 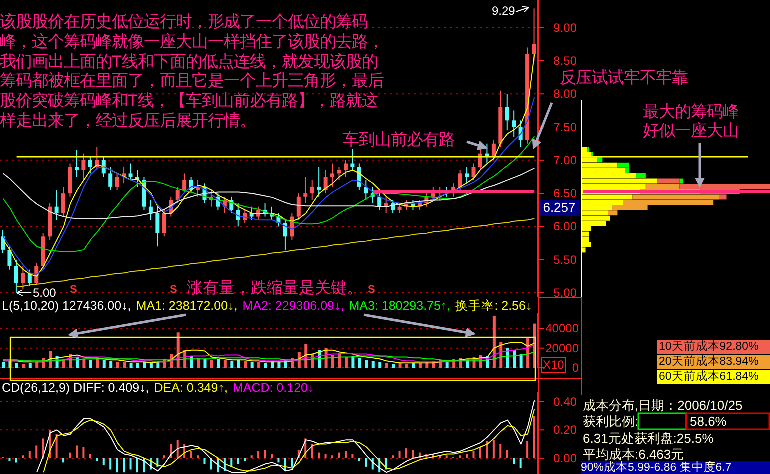 What do you see at coordinates (293, 306) in the screenshot?
I see `text: MA2: 229306.09↓,` at bounding box center [293, 306].